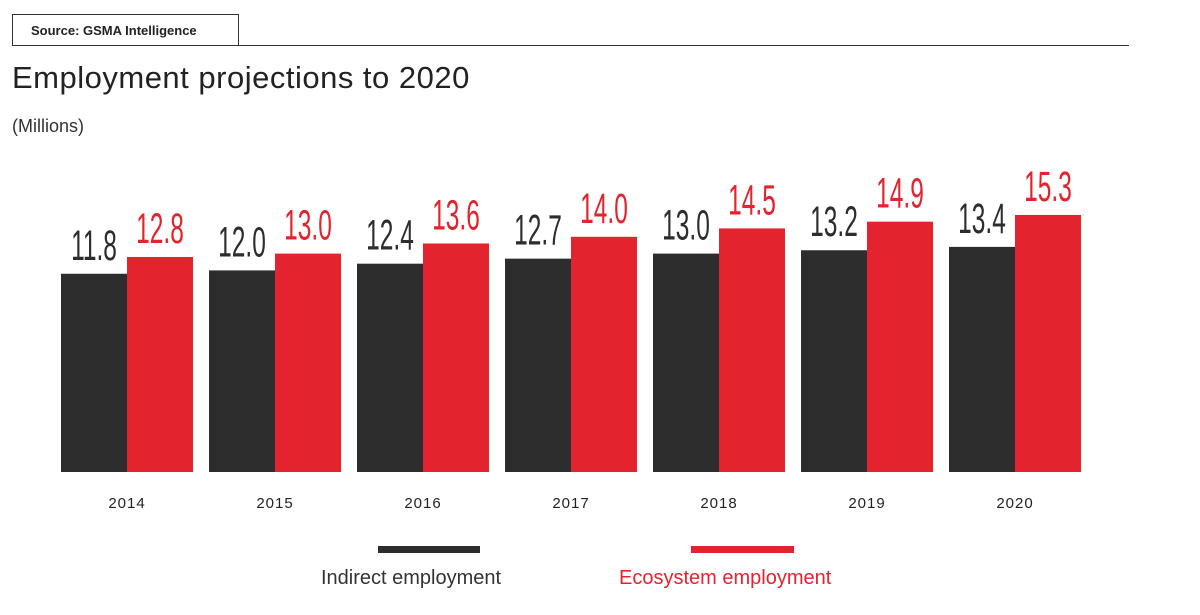 The width and height of the screenshot is (1200, 615). What do you see at coordinates (308, 362) in the screenshot?
I see `bar-ecosystem-2015` at bounding box center [308, 362].